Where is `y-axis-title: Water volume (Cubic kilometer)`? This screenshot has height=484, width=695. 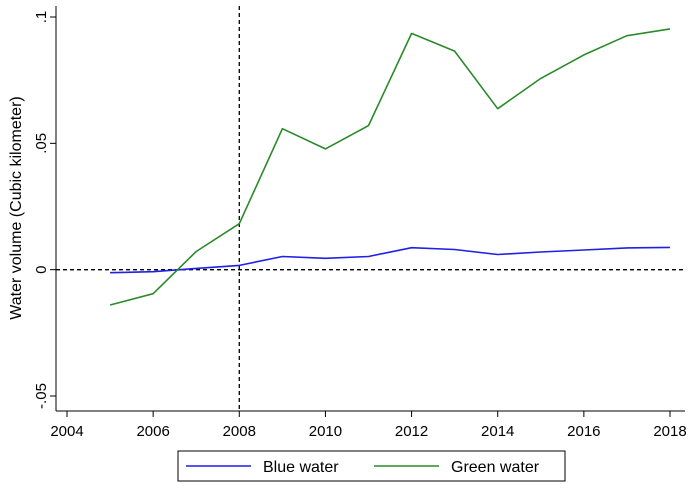 y-axis-title: Water volume (Cubic kilometer) is located at coordinates (16, 207).